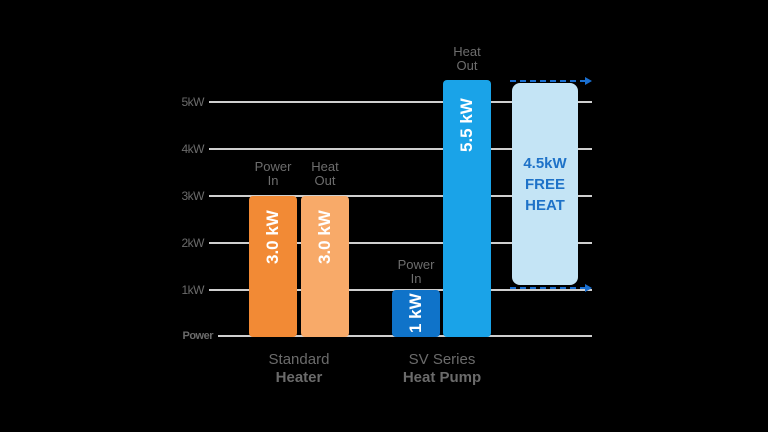  What do you see at coordinates (400, 243) in the screenshot?
I see `gridline-2kw` at bounding box center [400, 243].